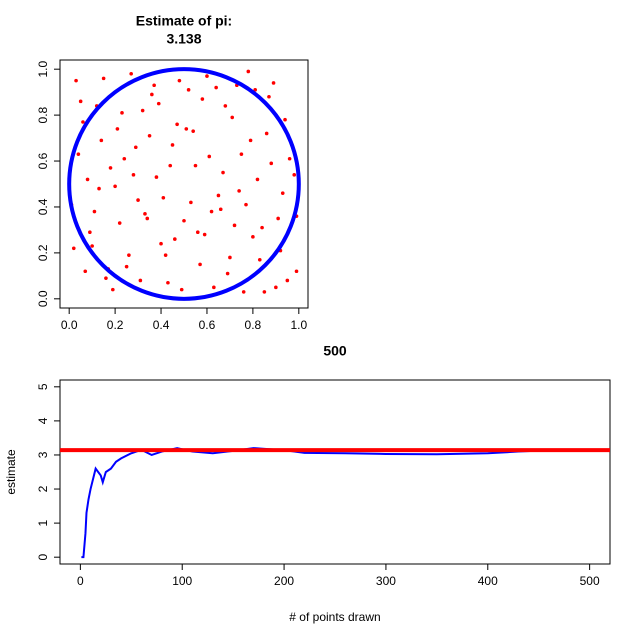  Describe the element at coordinates (207, 325) in the screenshot. I see `x-tick-label: 0.6` at that location.